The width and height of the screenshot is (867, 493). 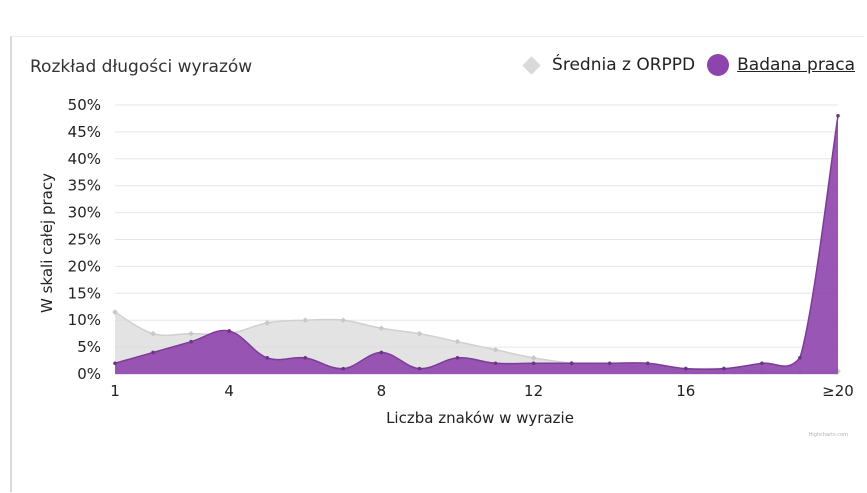 I want to click on x-tick-label: 12, so click(x=533, y=391).